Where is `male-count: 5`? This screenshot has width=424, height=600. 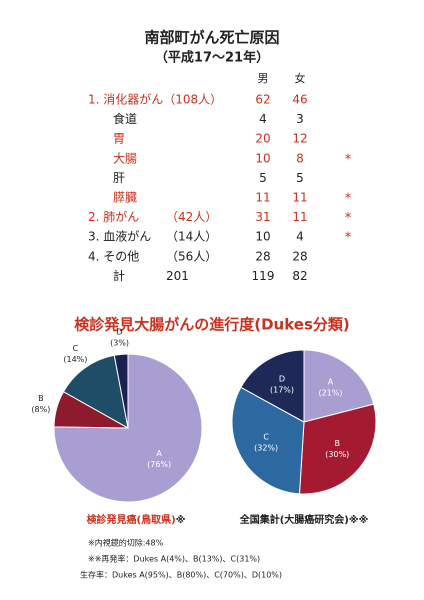
male-count: 5 is located at coordinates (263, 178).